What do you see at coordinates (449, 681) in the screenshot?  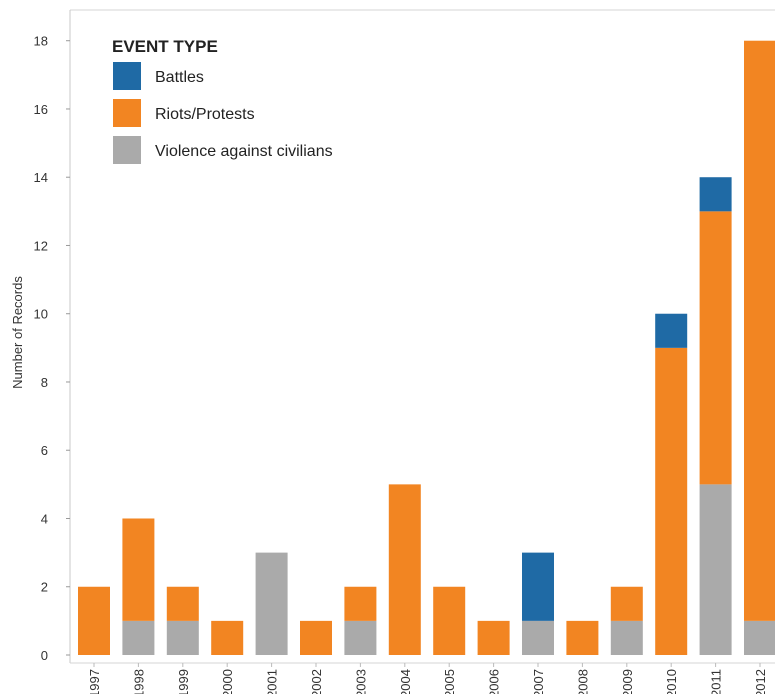 I see `x-tick-label-2005: 2005` at bounding box center [449, 681].